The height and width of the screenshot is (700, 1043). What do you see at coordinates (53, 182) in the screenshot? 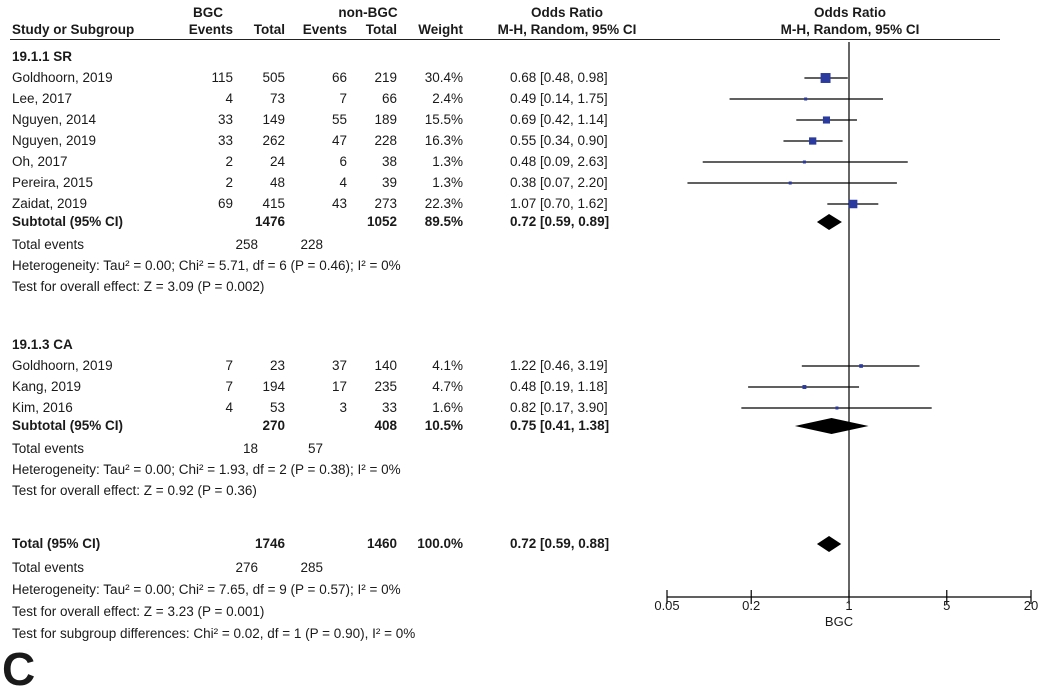
I see `study-name: Pereira, 2015` at bounding box center [53, 182].